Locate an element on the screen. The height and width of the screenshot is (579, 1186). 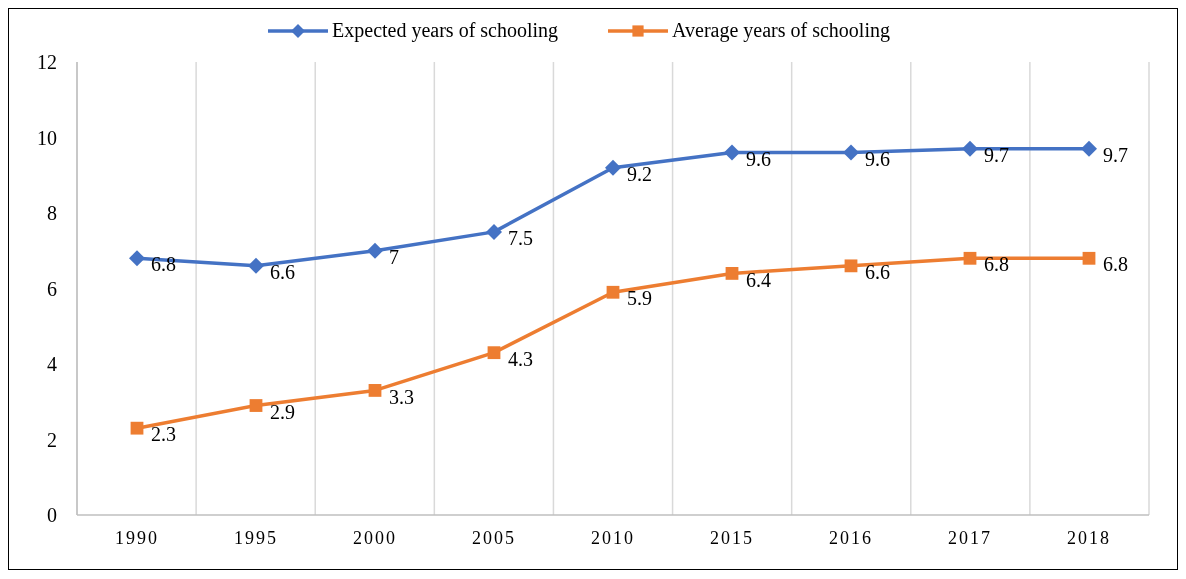
data-label: 2.3 is located at coordinates (163, 434).